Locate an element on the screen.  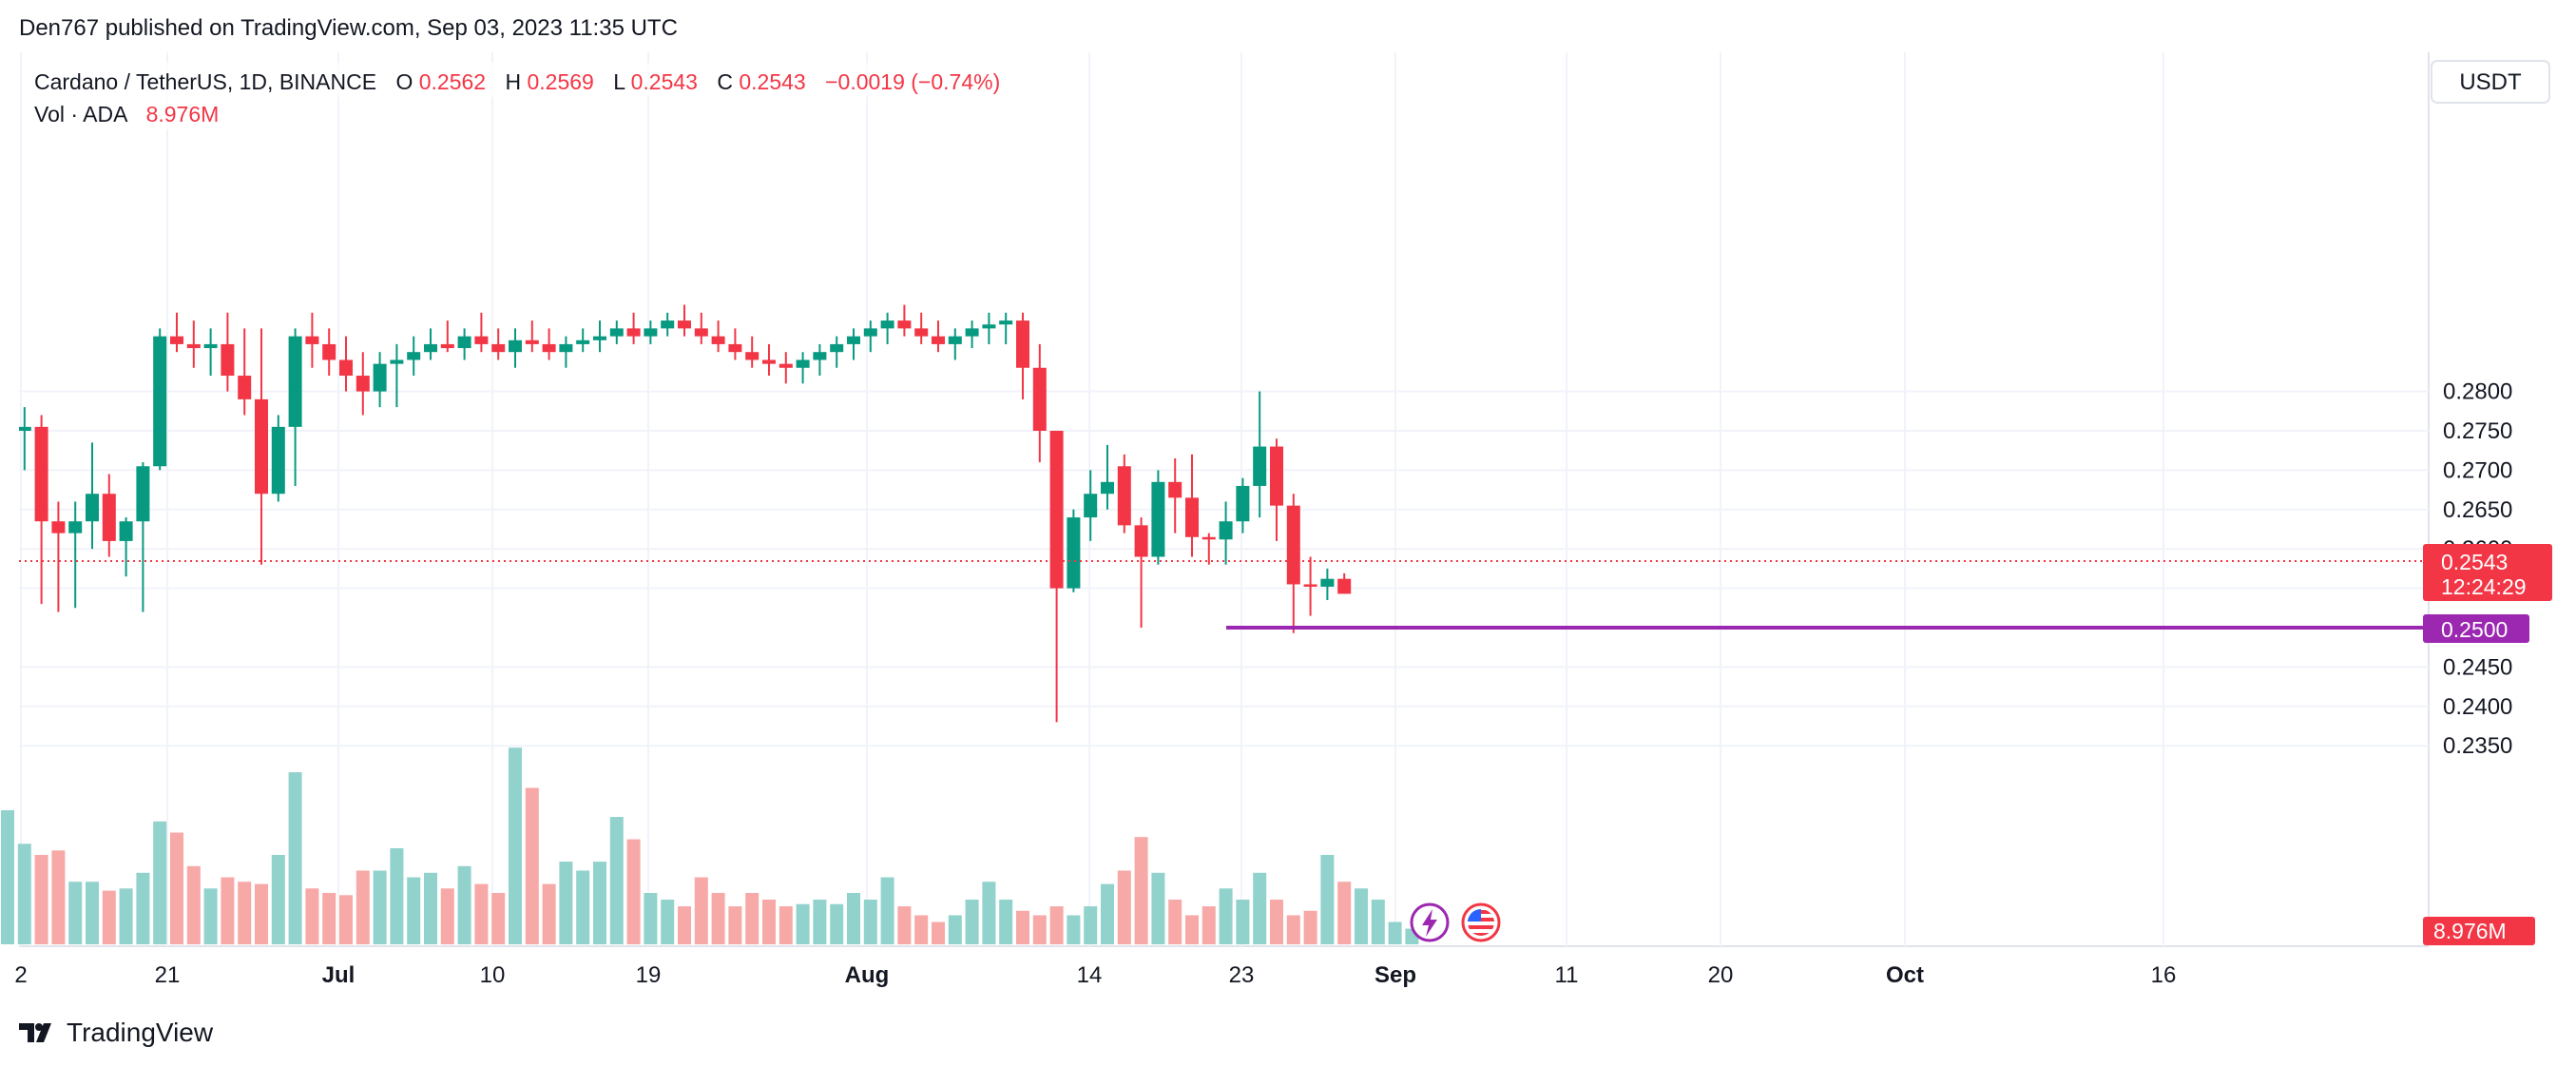
currency-label: USDT is located at coordinates (2491, 82).